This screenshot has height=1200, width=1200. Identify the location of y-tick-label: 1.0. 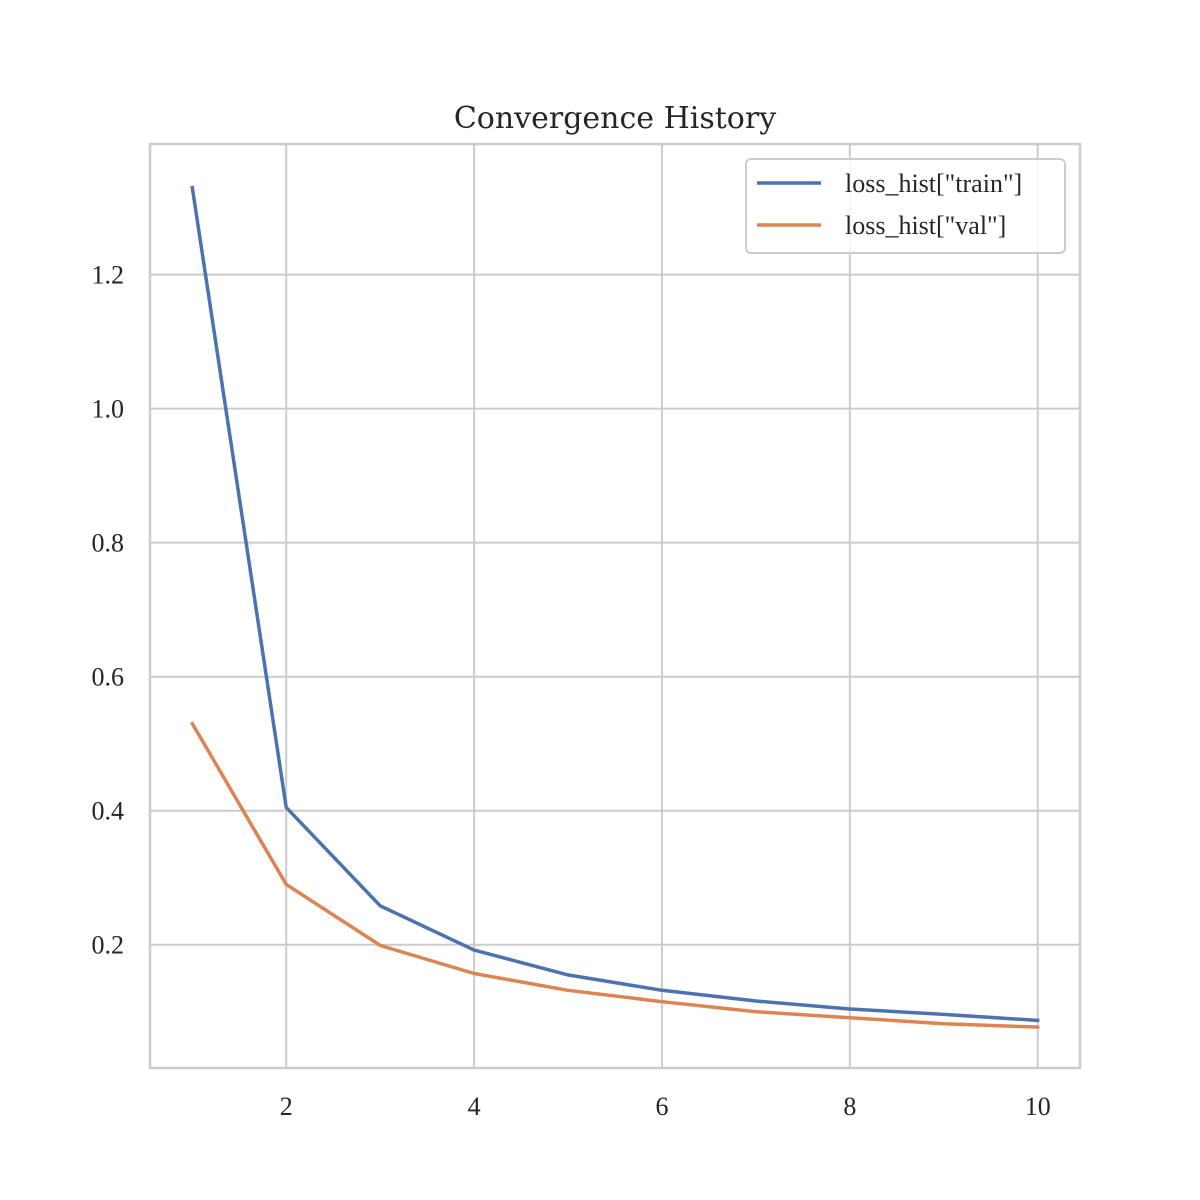
(108, 409).